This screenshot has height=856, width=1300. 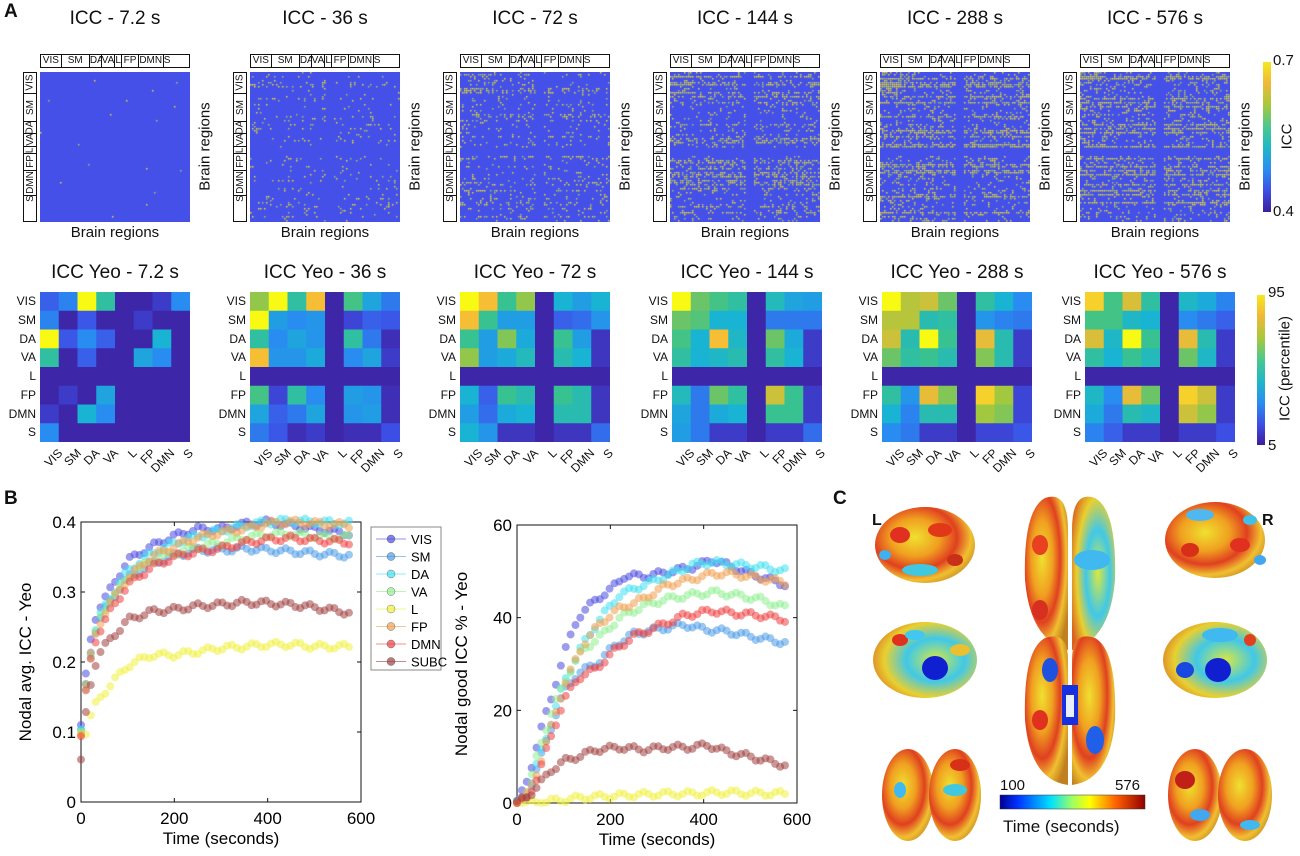 What do you see at coordinates (64, 592) in the screenshot?
I see `y-tick-label: 0.3` at bounding box center [64, 592].